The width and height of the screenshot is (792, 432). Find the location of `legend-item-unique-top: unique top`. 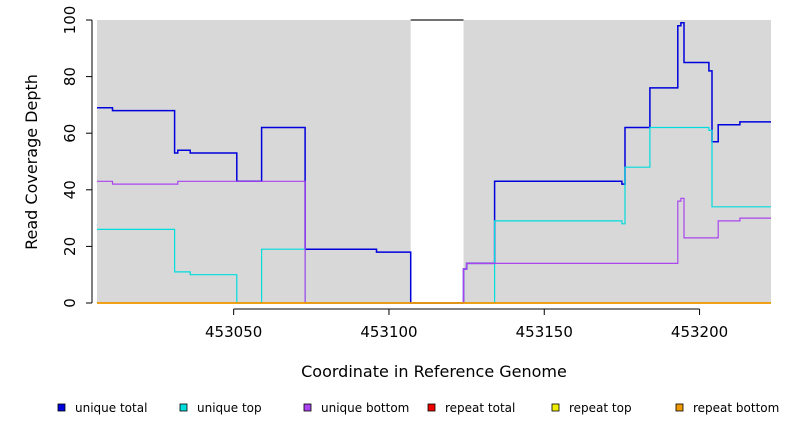

legend-item-unique-top: unique top is located at coordinates (220, 408).